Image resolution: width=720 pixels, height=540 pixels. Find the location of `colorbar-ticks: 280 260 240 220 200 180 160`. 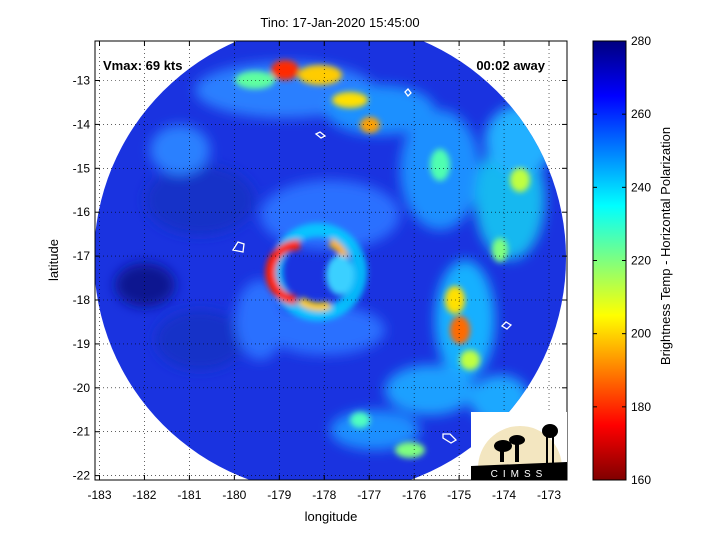

colorbar-ticks: 280 260 240 220 200 180 160 is located at coordinates (622, 260).